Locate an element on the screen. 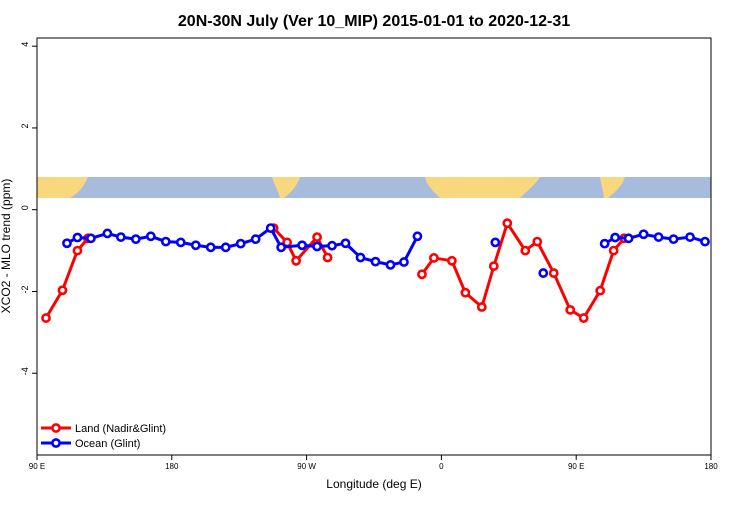 The width and height of the screenshot is (750, 505). y-tick-label: 4 is located at coordinates (25, 44).